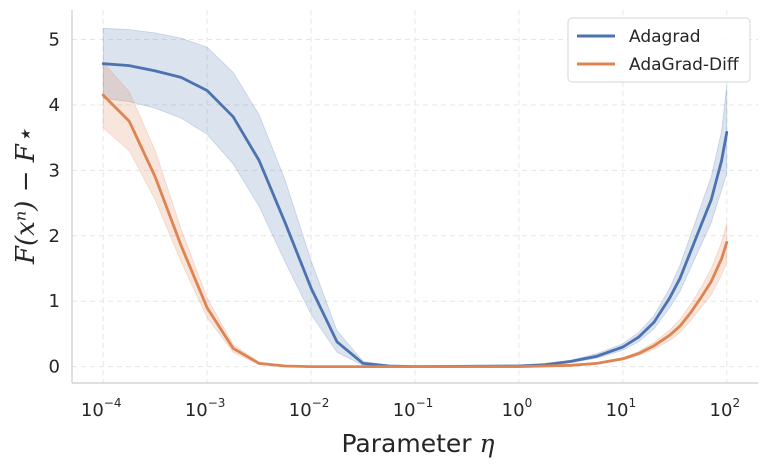 The image size is (771, 471). I want to click on x-tick-label: 10⁻⁴, so click(101, 408).